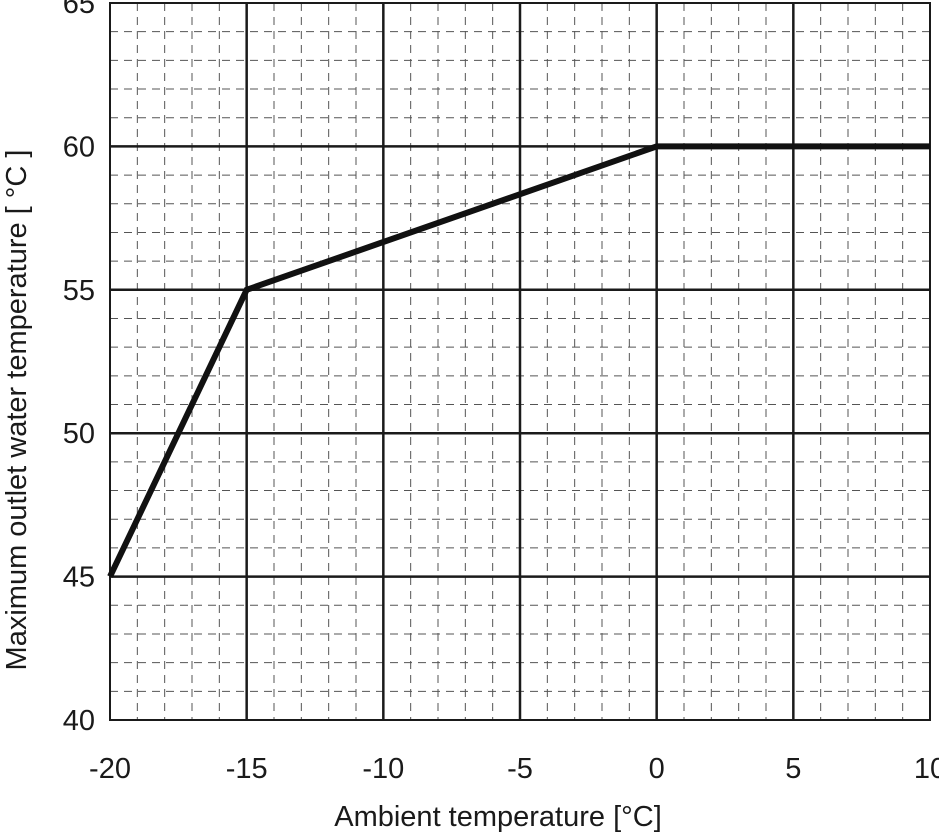 Image resolution: width=939 pixels, height=834 pixels. What do you see at coordinates (926, 769) in the screenshot?
I see `x-tick-label: 10` at bounding box center [926, 769].